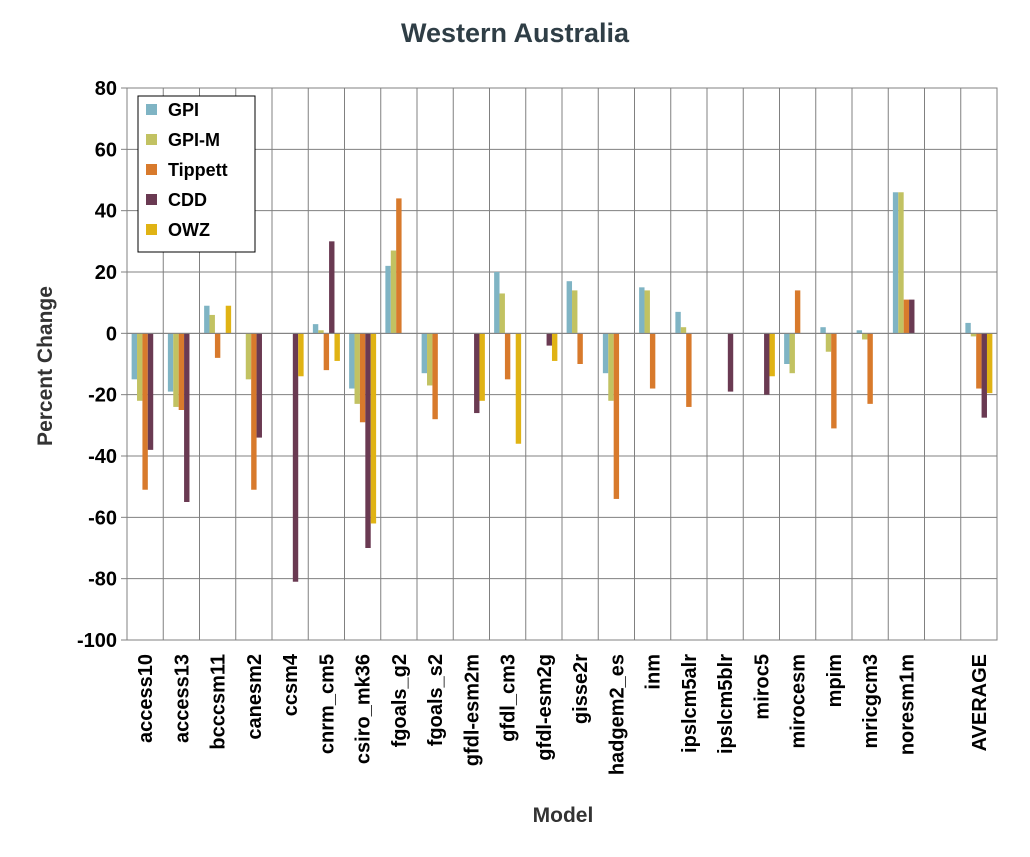  Describe the element at coordinates (792, 353) in the screenshot. I see `bar-gpi-m-mirocesm` at that location.